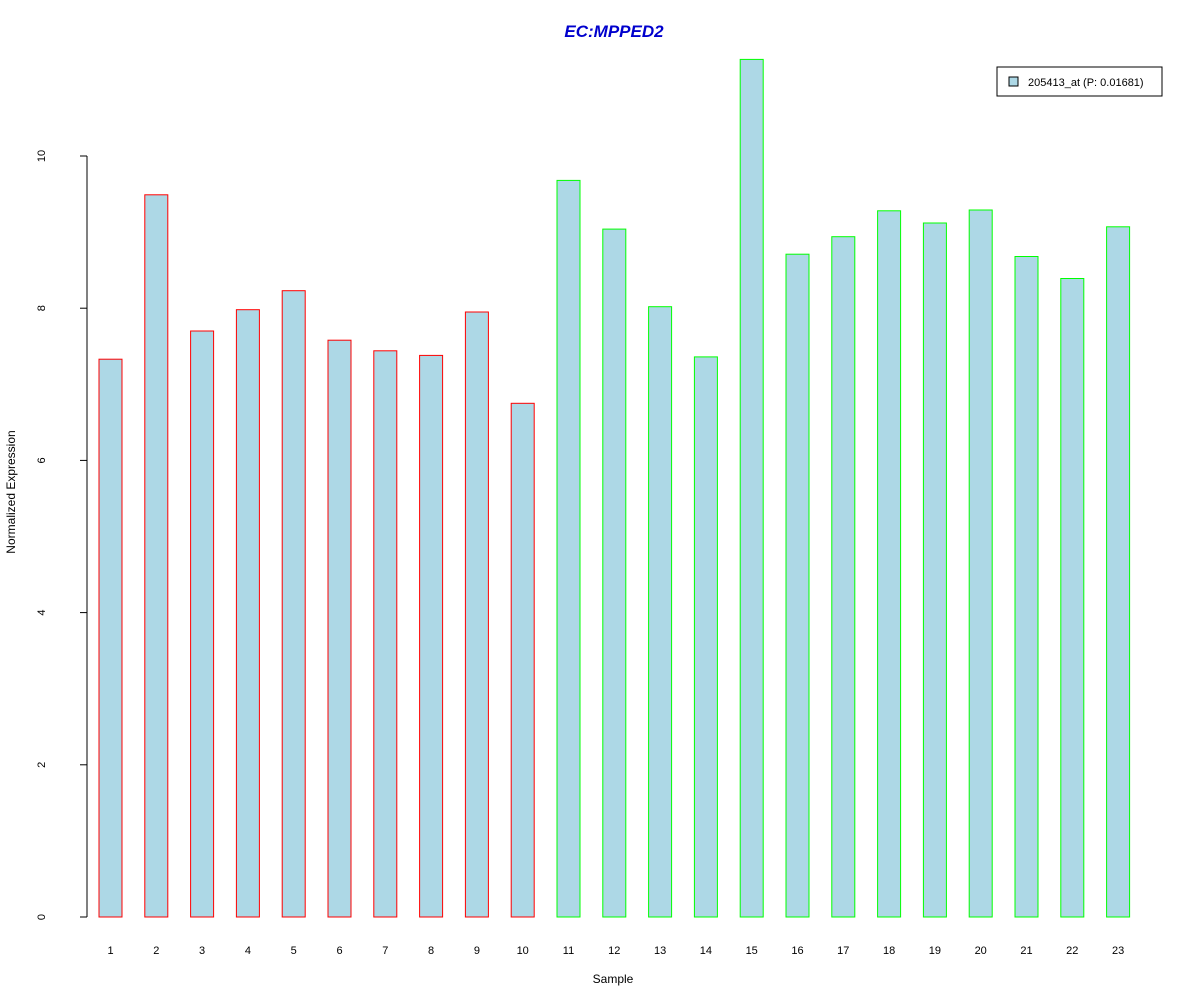 This screenshot has height=1000, width=1200. What do you see at coordinates (706, 951) in the screenshot?
I see `x-tick-label: 14` at bounding box center [706, 951].